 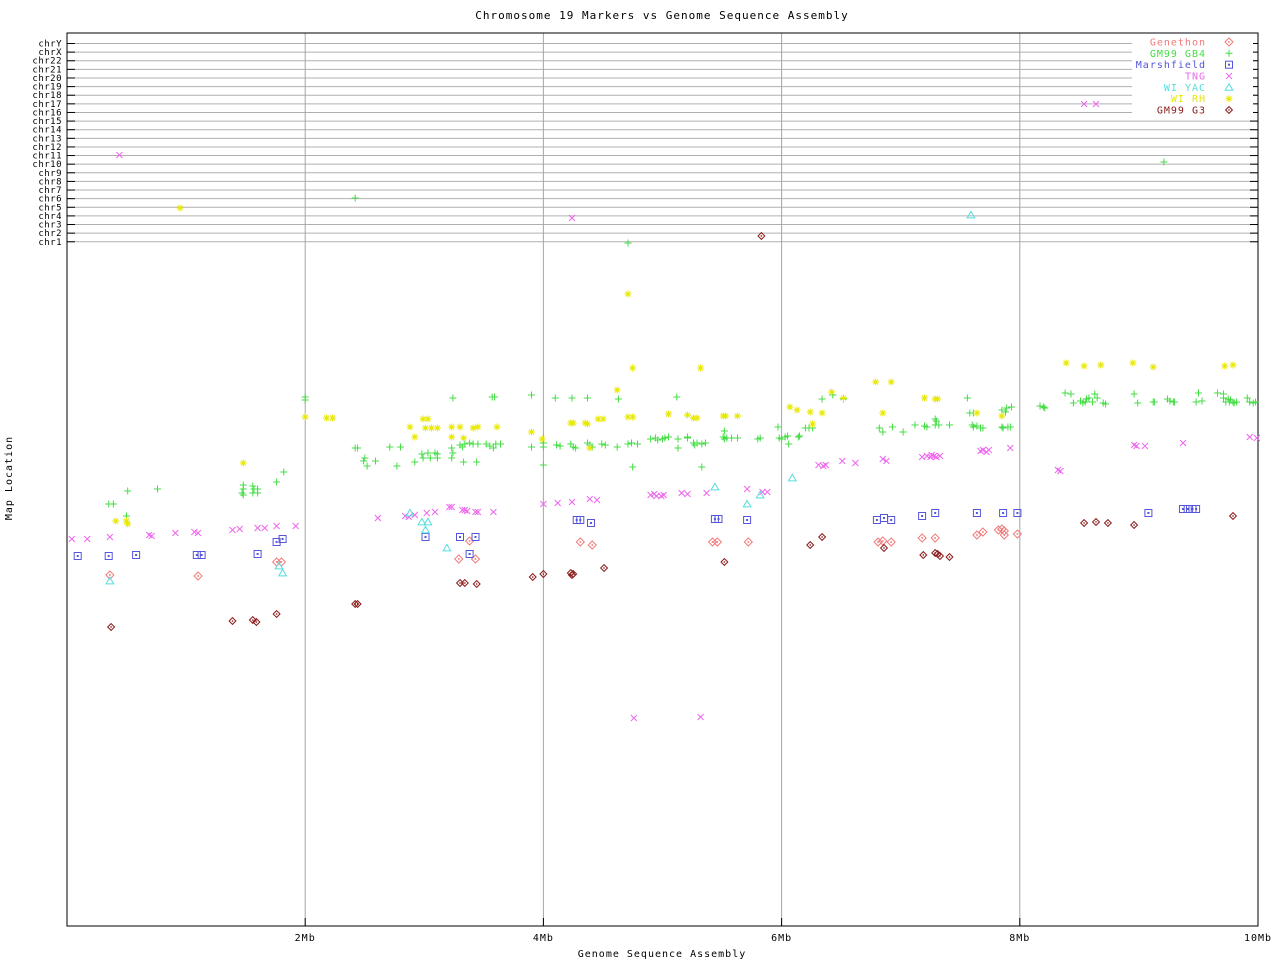 What do you see at coordinates (9, 478) in the screenshot?
I see `y-axis-label: Map Location` at bounding box center [9, 478].